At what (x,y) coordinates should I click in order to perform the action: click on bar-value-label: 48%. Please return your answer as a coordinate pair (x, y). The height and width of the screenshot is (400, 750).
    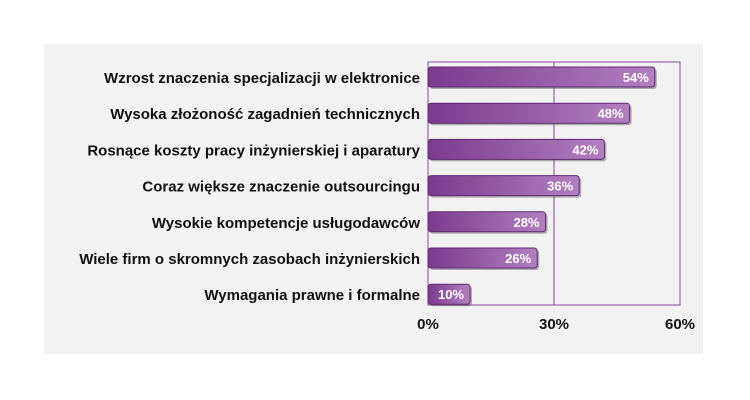
    Looking at the image, I should click on (611, 113).